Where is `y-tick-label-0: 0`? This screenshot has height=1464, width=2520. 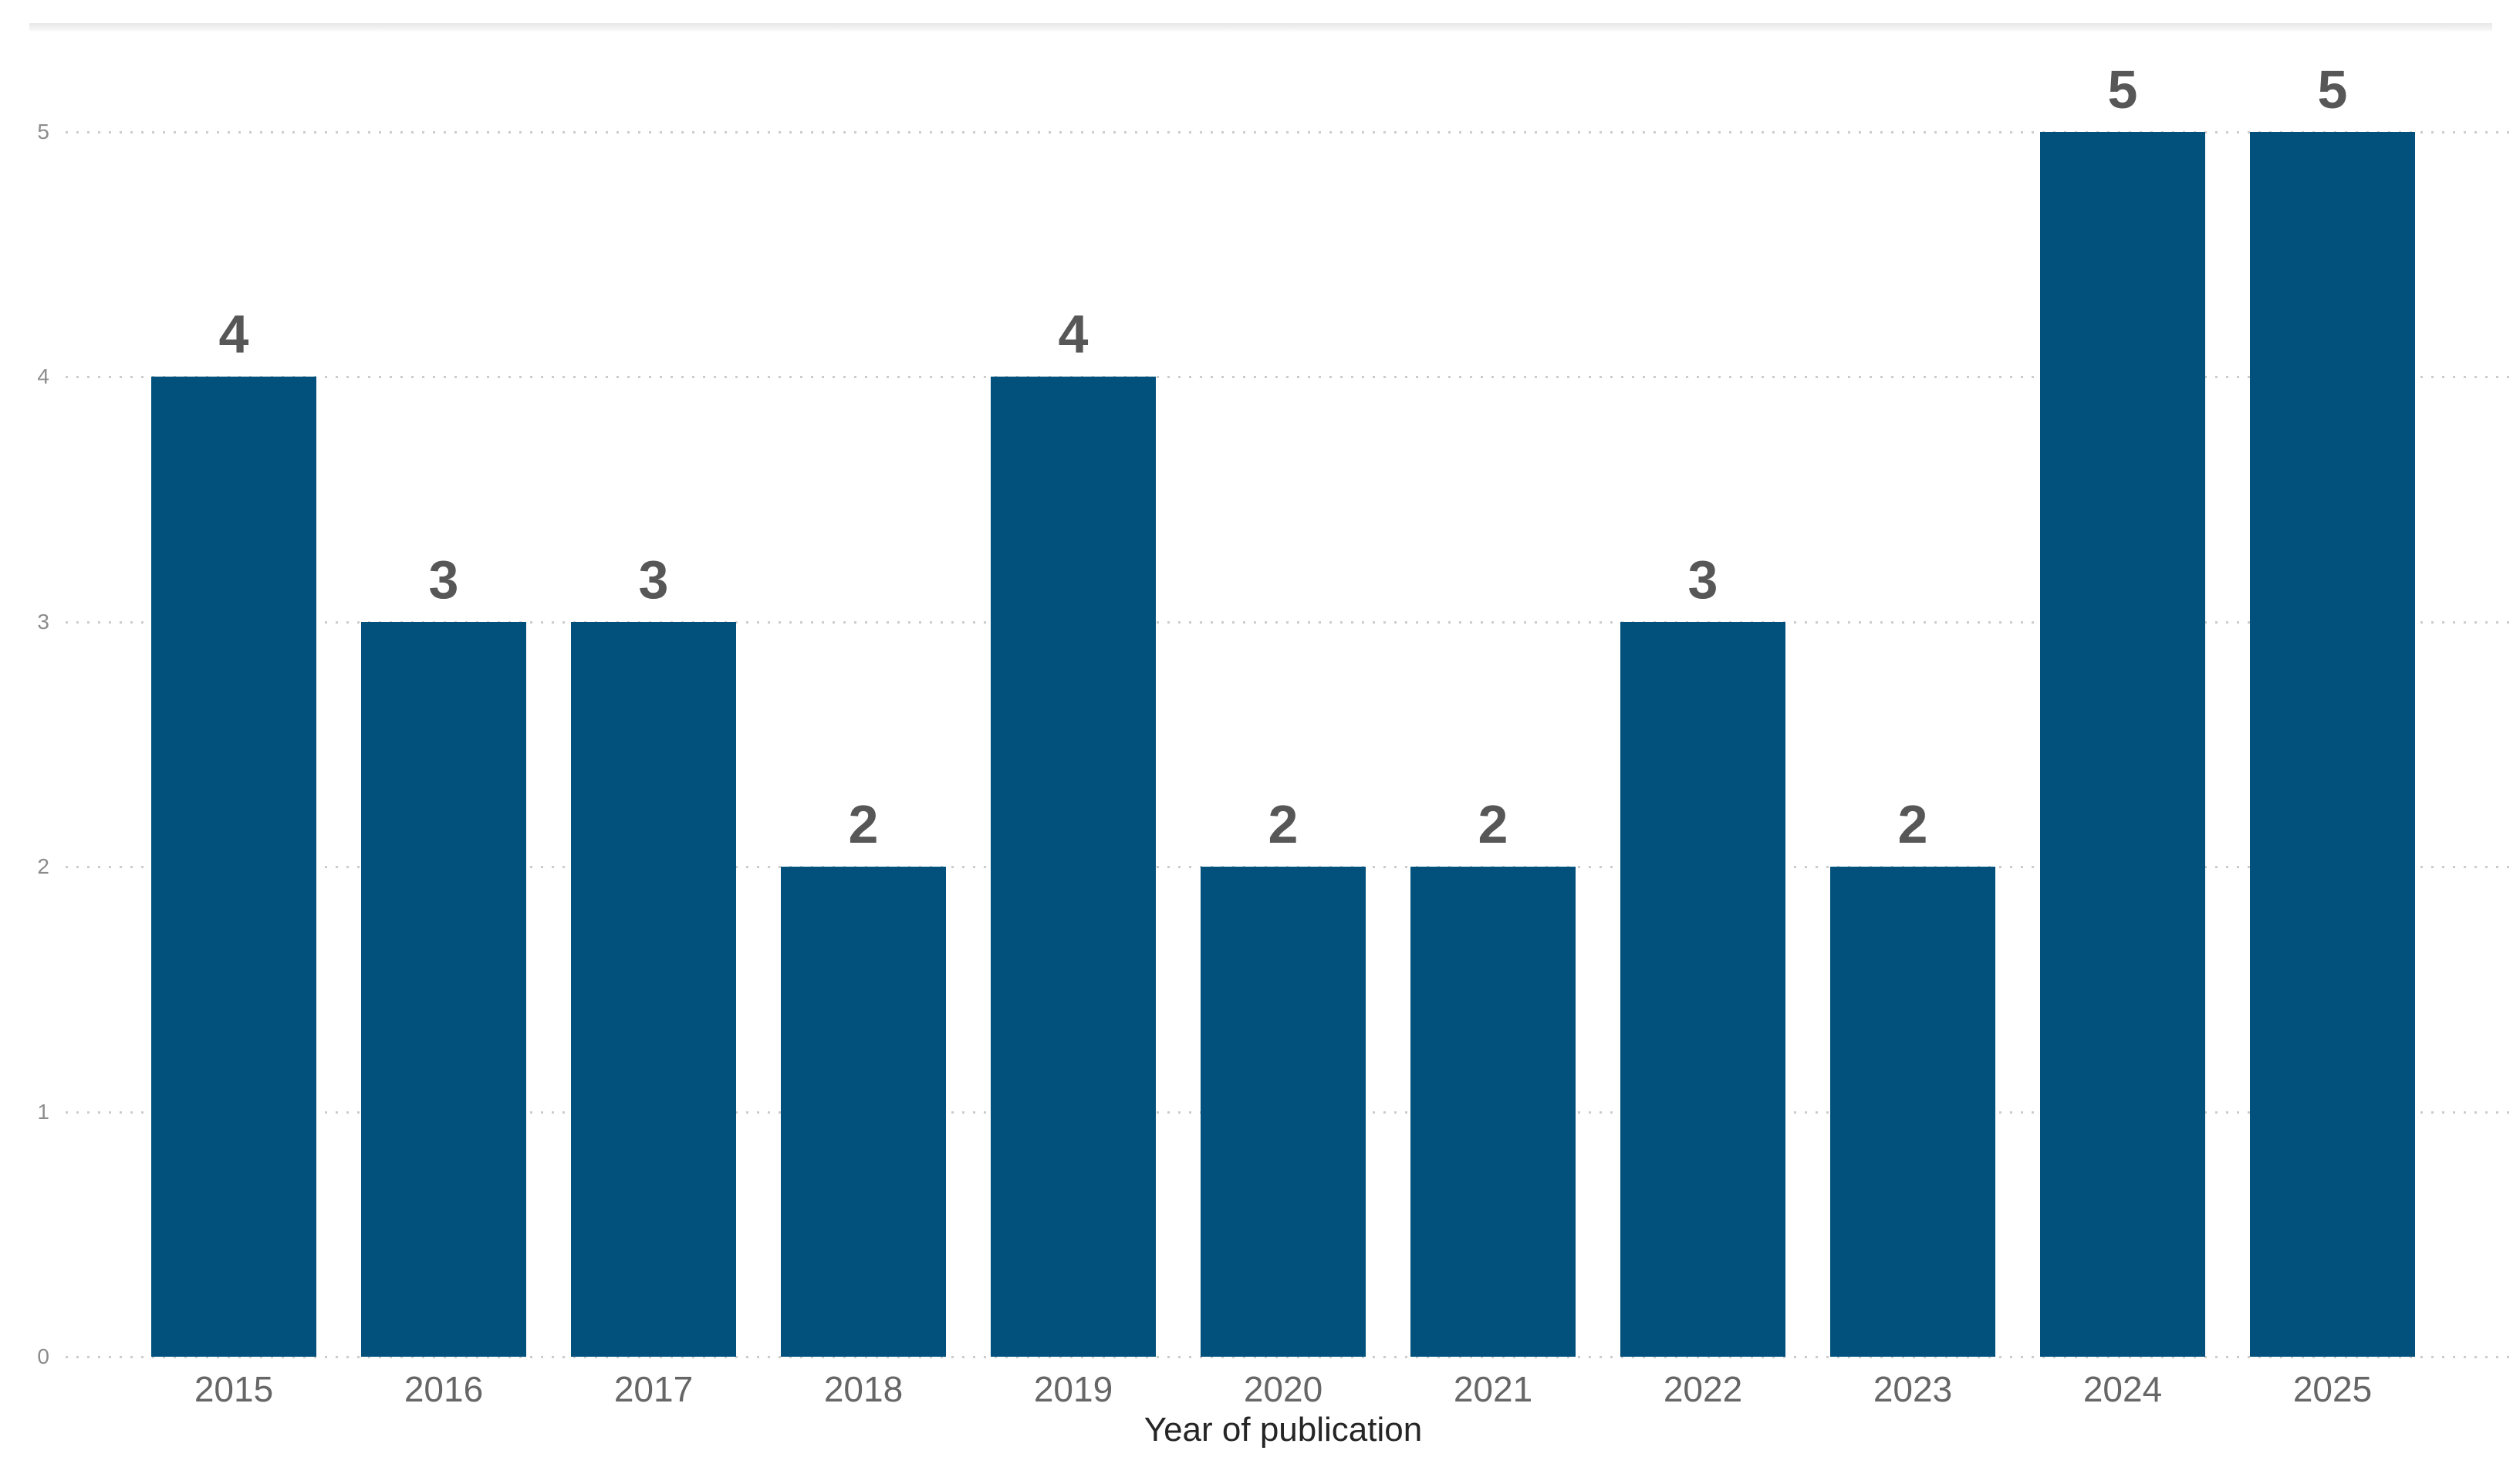
y-tick-label-0: 0 is located at coordinates (43, 1356).